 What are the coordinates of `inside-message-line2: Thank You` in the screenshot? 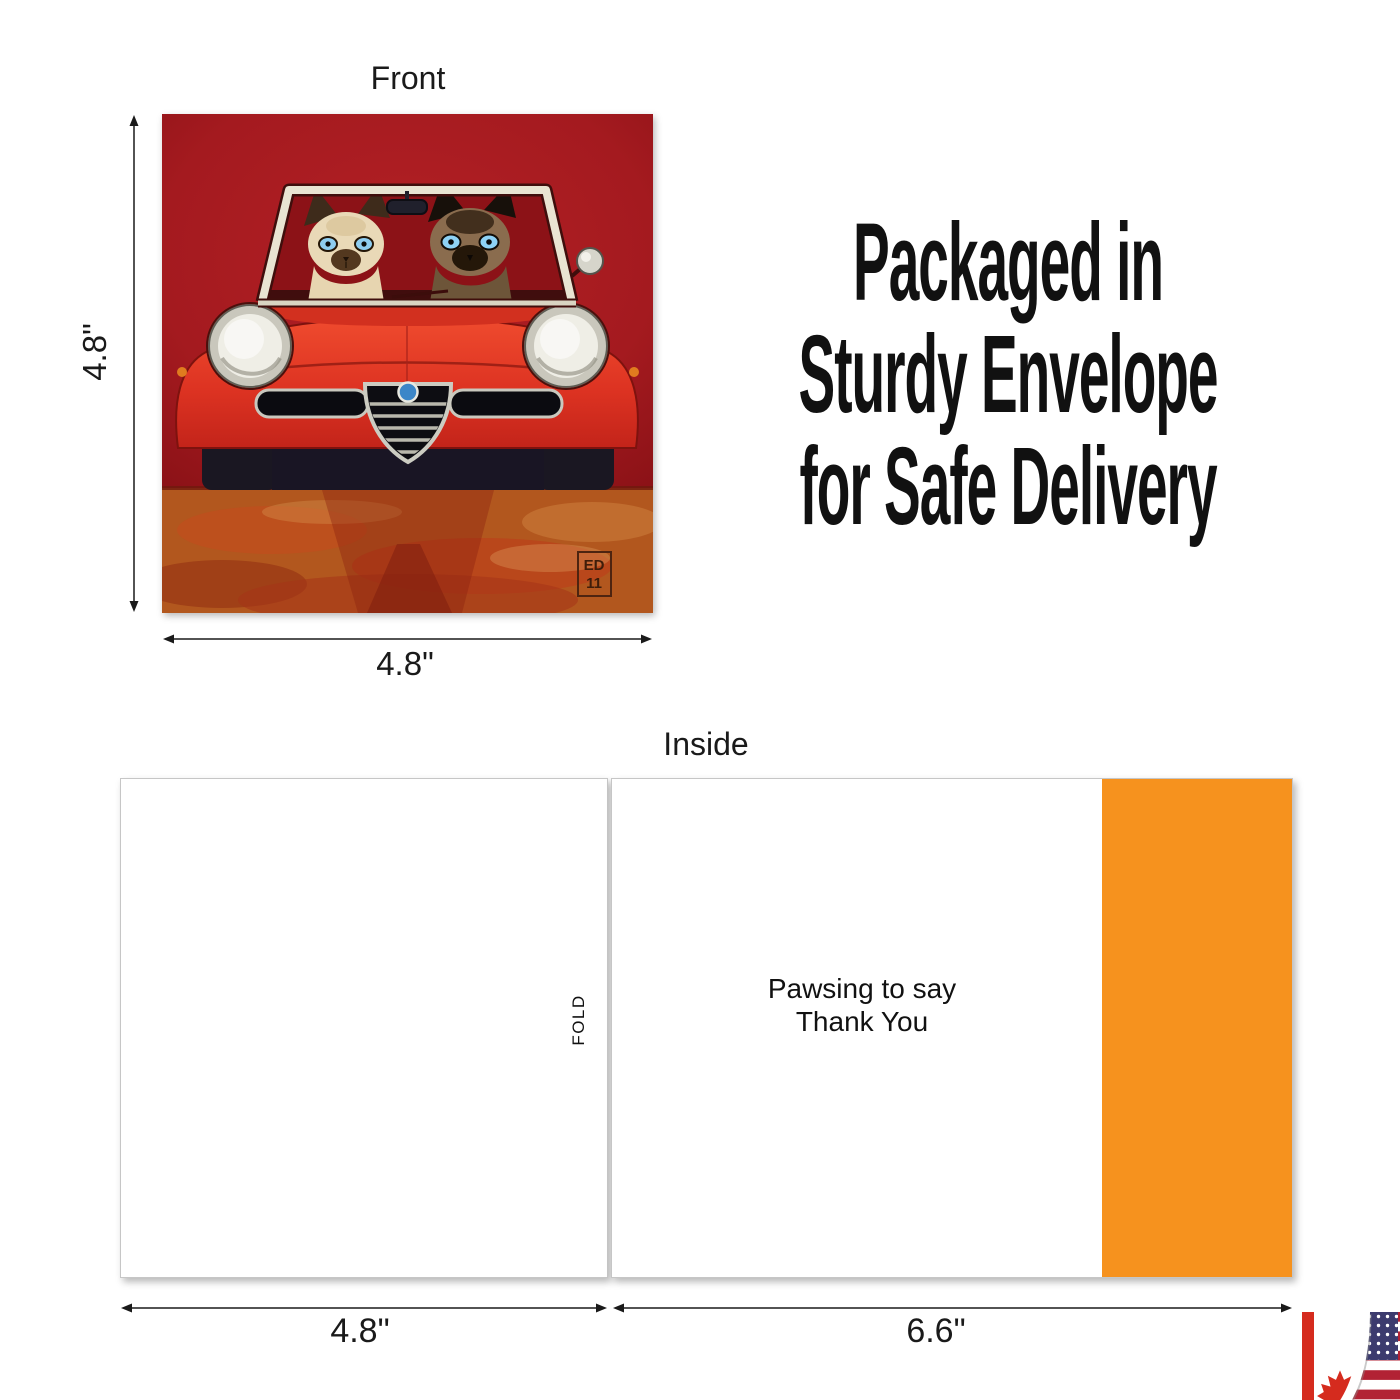 It's located at (862, 1021).